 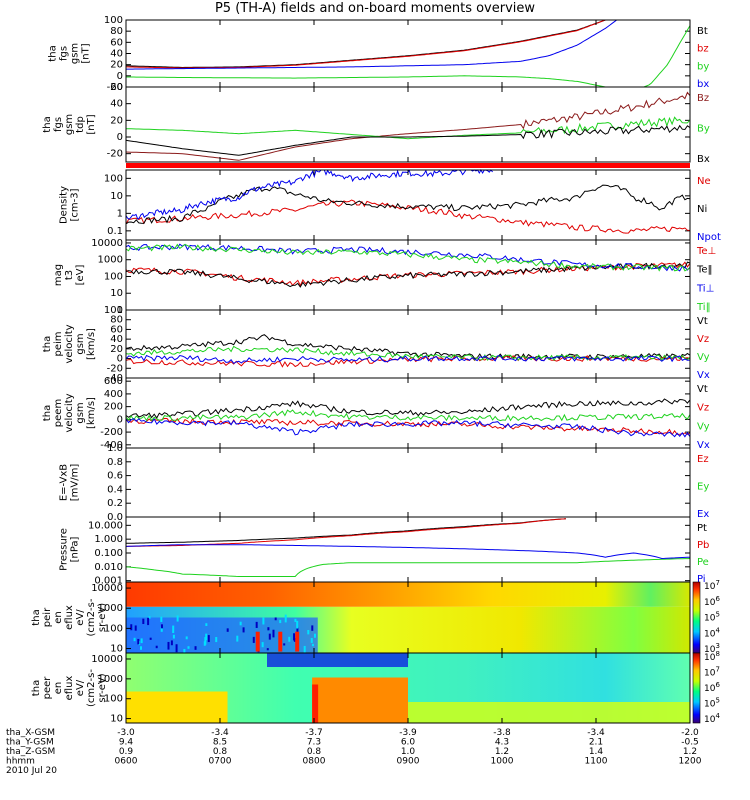 What do you see at coordinates (80, 124) in the screenshot?
I see `y-axis-label: tdp` at bounding box center [80, 124].